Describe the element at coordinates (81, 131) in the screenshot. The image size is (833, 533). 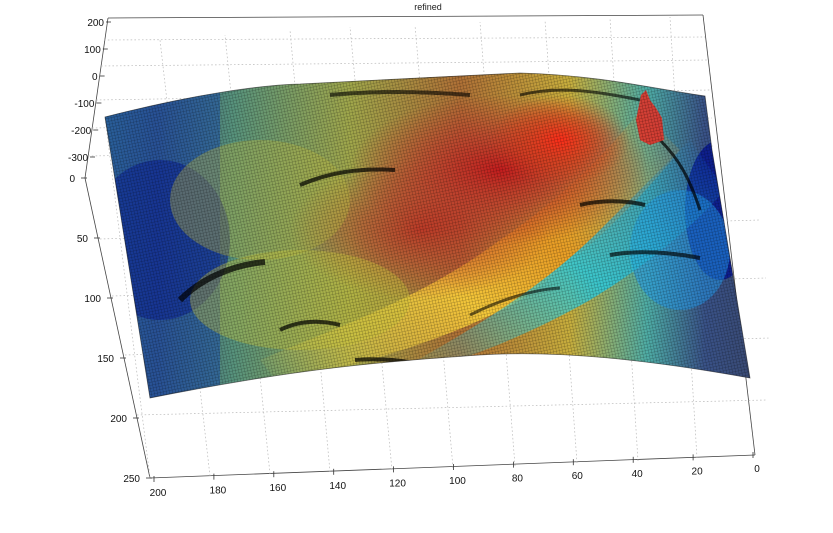
I see `tick-label: -200` at that location.